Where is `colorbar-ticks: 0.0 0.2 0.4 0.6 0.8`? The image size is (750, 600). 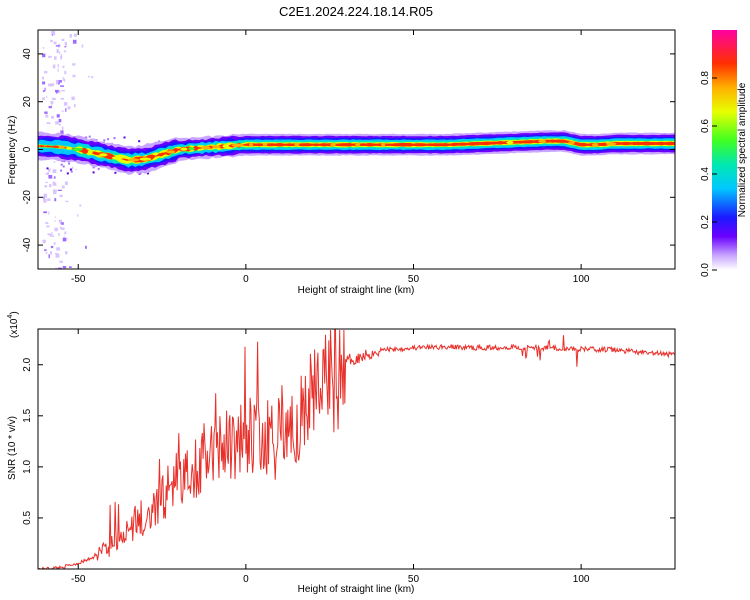 colorbar-ticks: 0.0 0.2 0.4 0.6 0.8 is located at coordinates (708, 174).